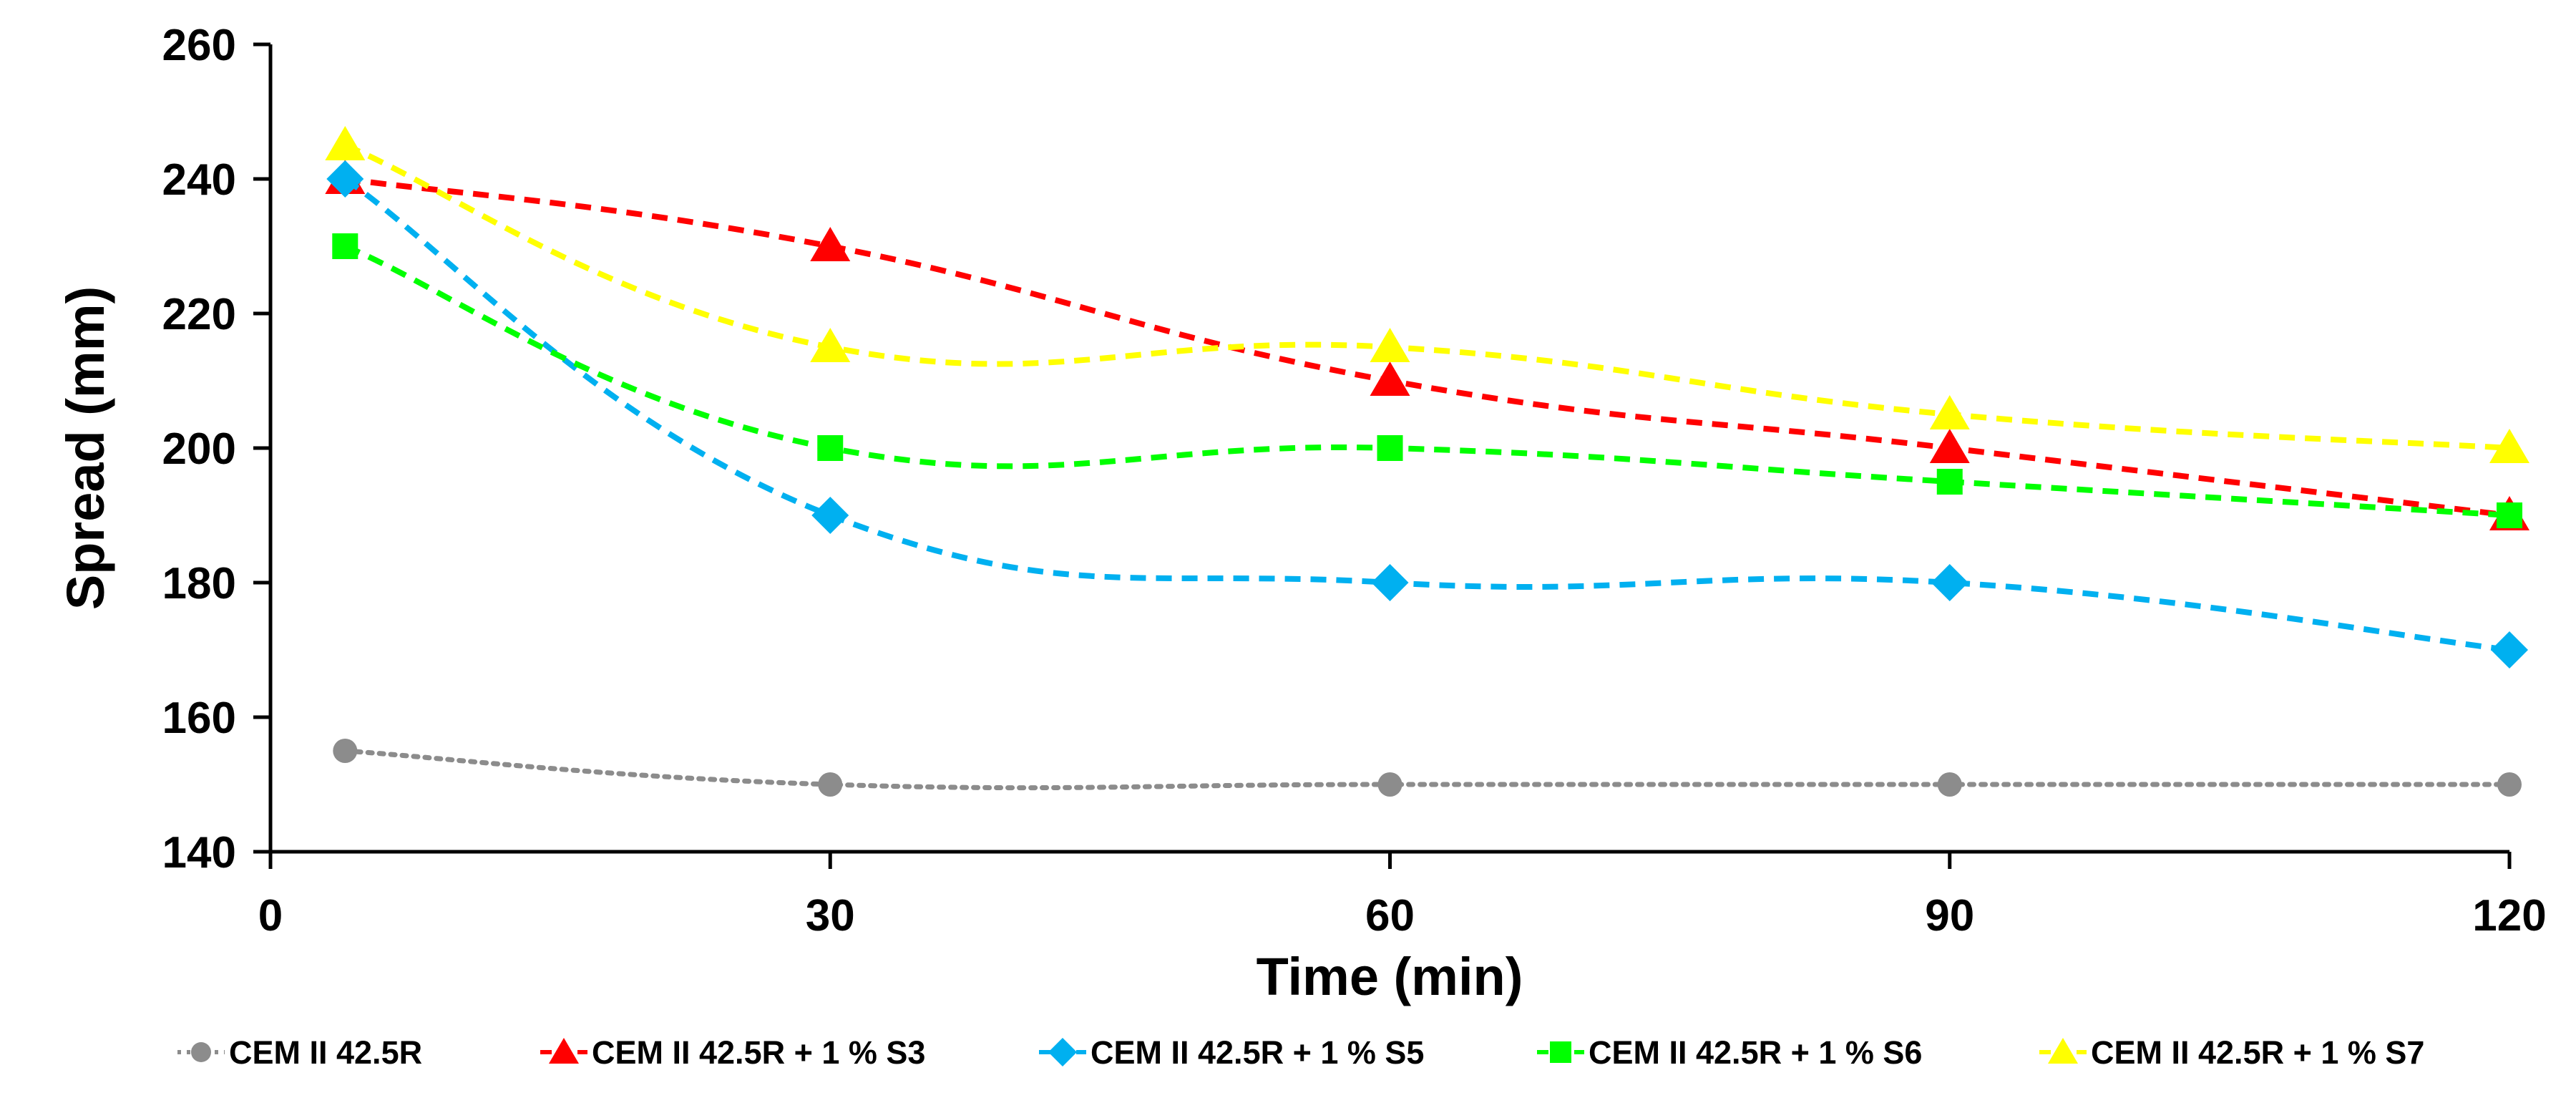 Image resolution: width=2576 pixels, height=1113 pixels. Describe the element at coordinates (1755, 1053) in the screenshot. I see `legend-label-4: CEM II 42.5R + 1 % S6` at that location.